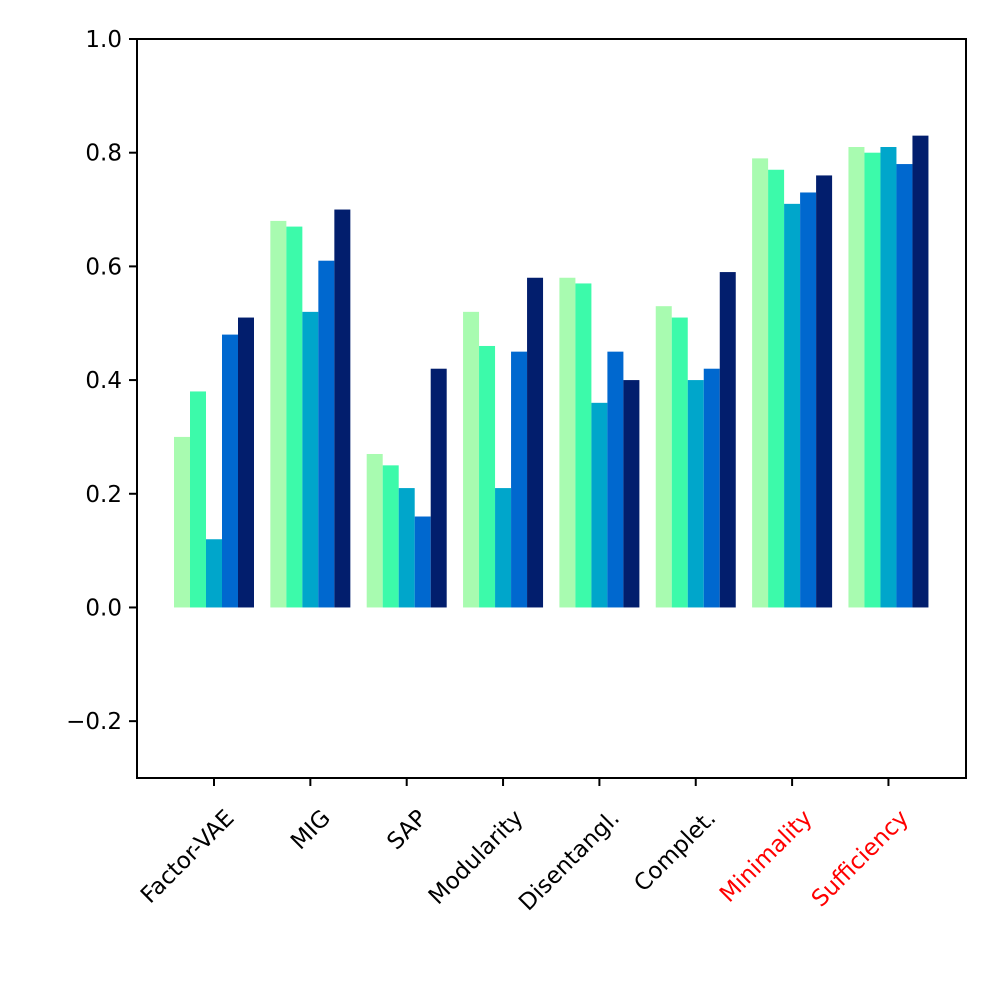  I want to click on y-tick-label: 0.0, so click(103, 608).